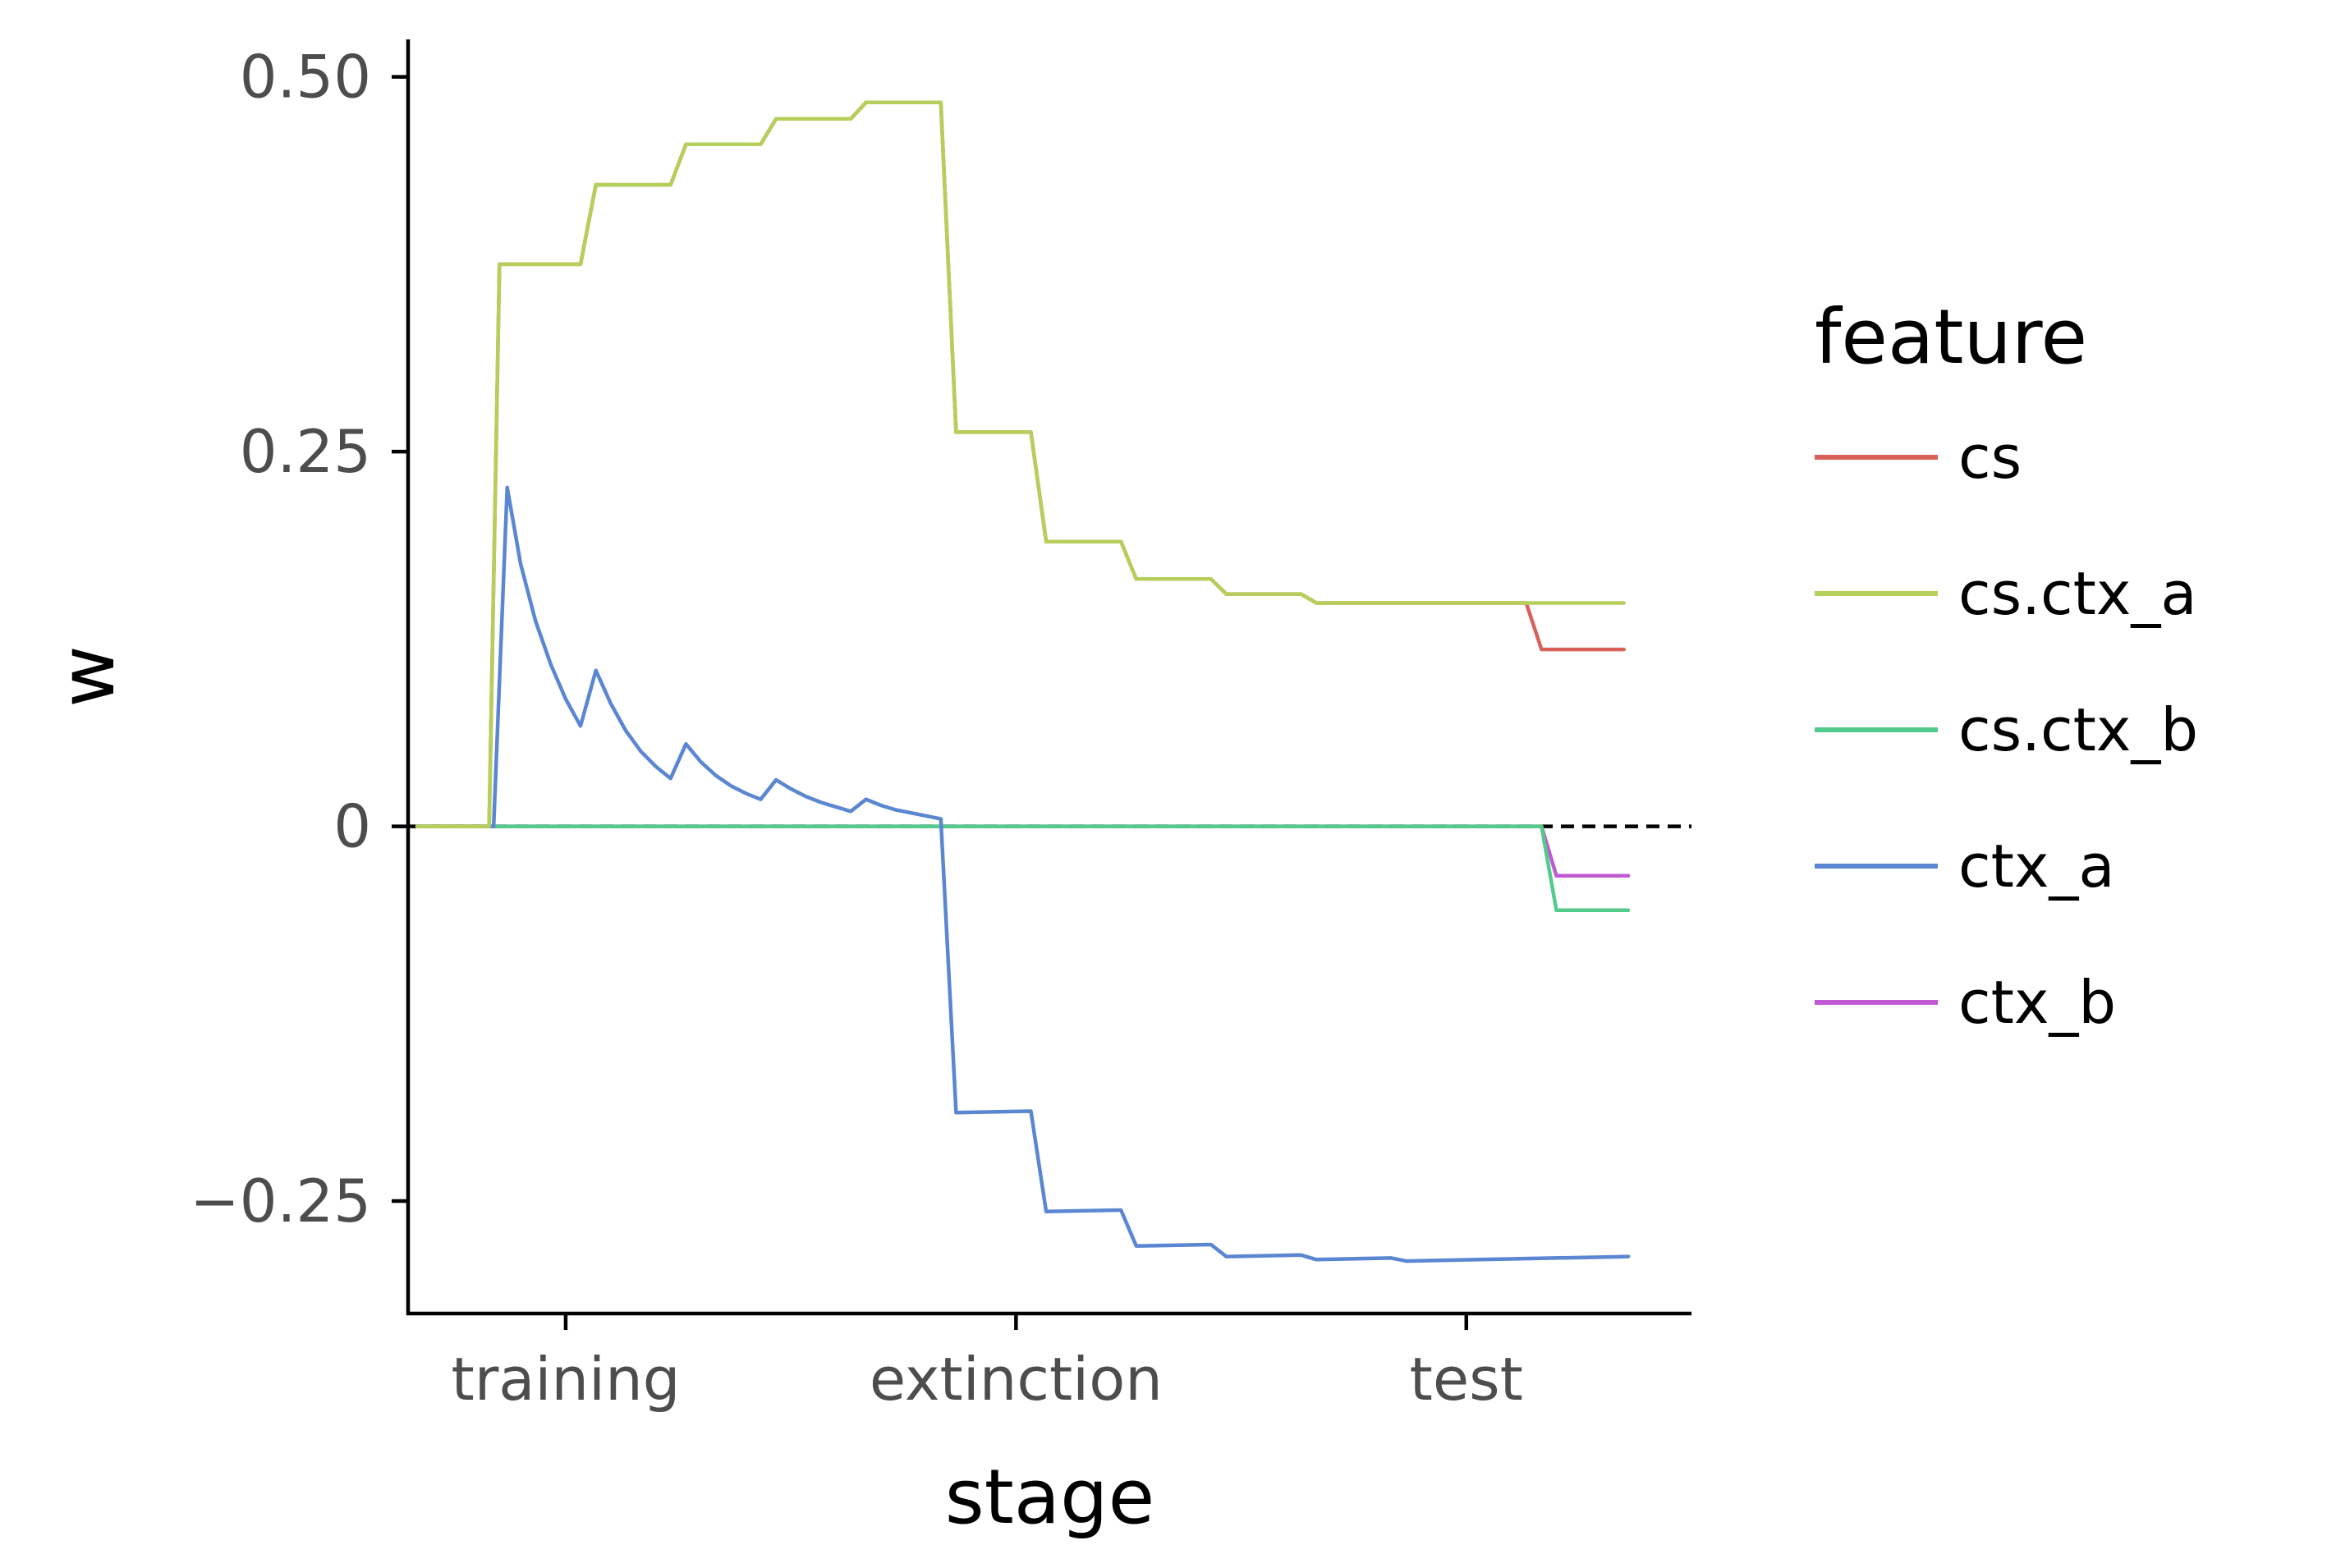 This screenshot has height=1568, width=2327. Describe the element at coordinates (1990, 457) in the screenshot. I see `legend-label-cs: cs` at that location.